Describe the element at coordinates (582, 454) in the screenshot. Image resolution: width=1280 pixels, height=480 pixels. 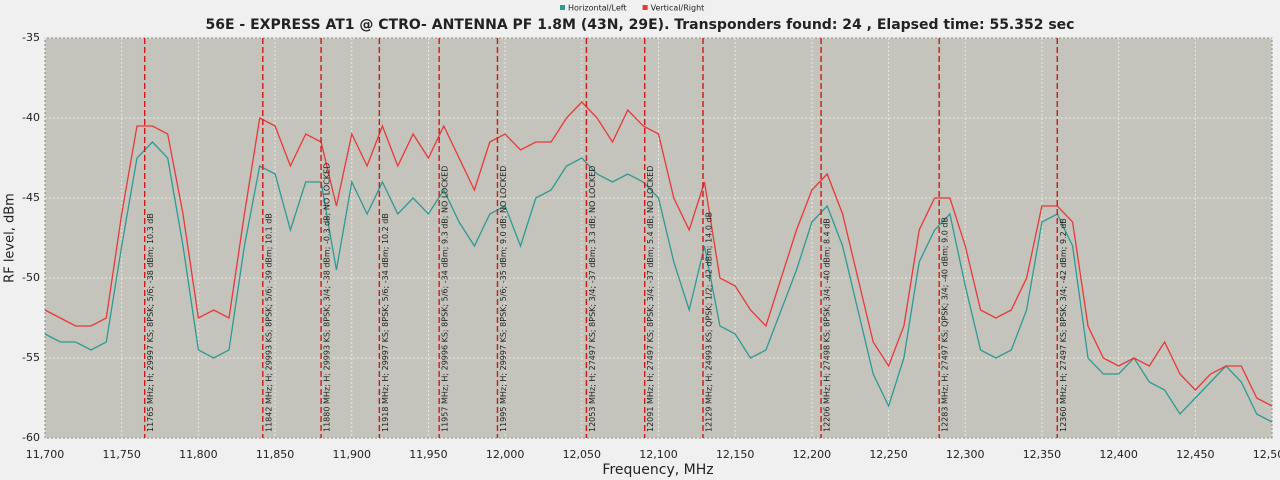
I see `x-tick-label: 12,050` at that location.